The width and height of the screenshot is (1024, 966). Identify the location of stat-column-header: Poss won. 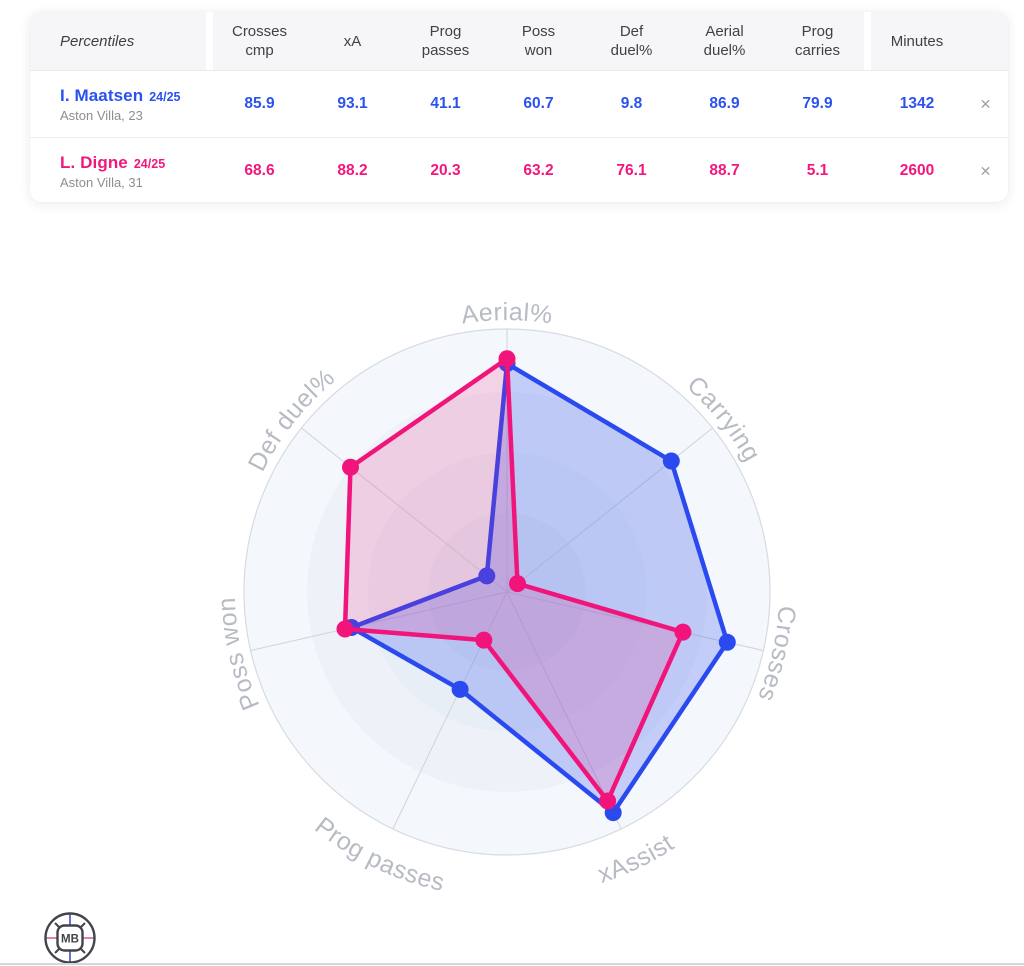
(538, 41).